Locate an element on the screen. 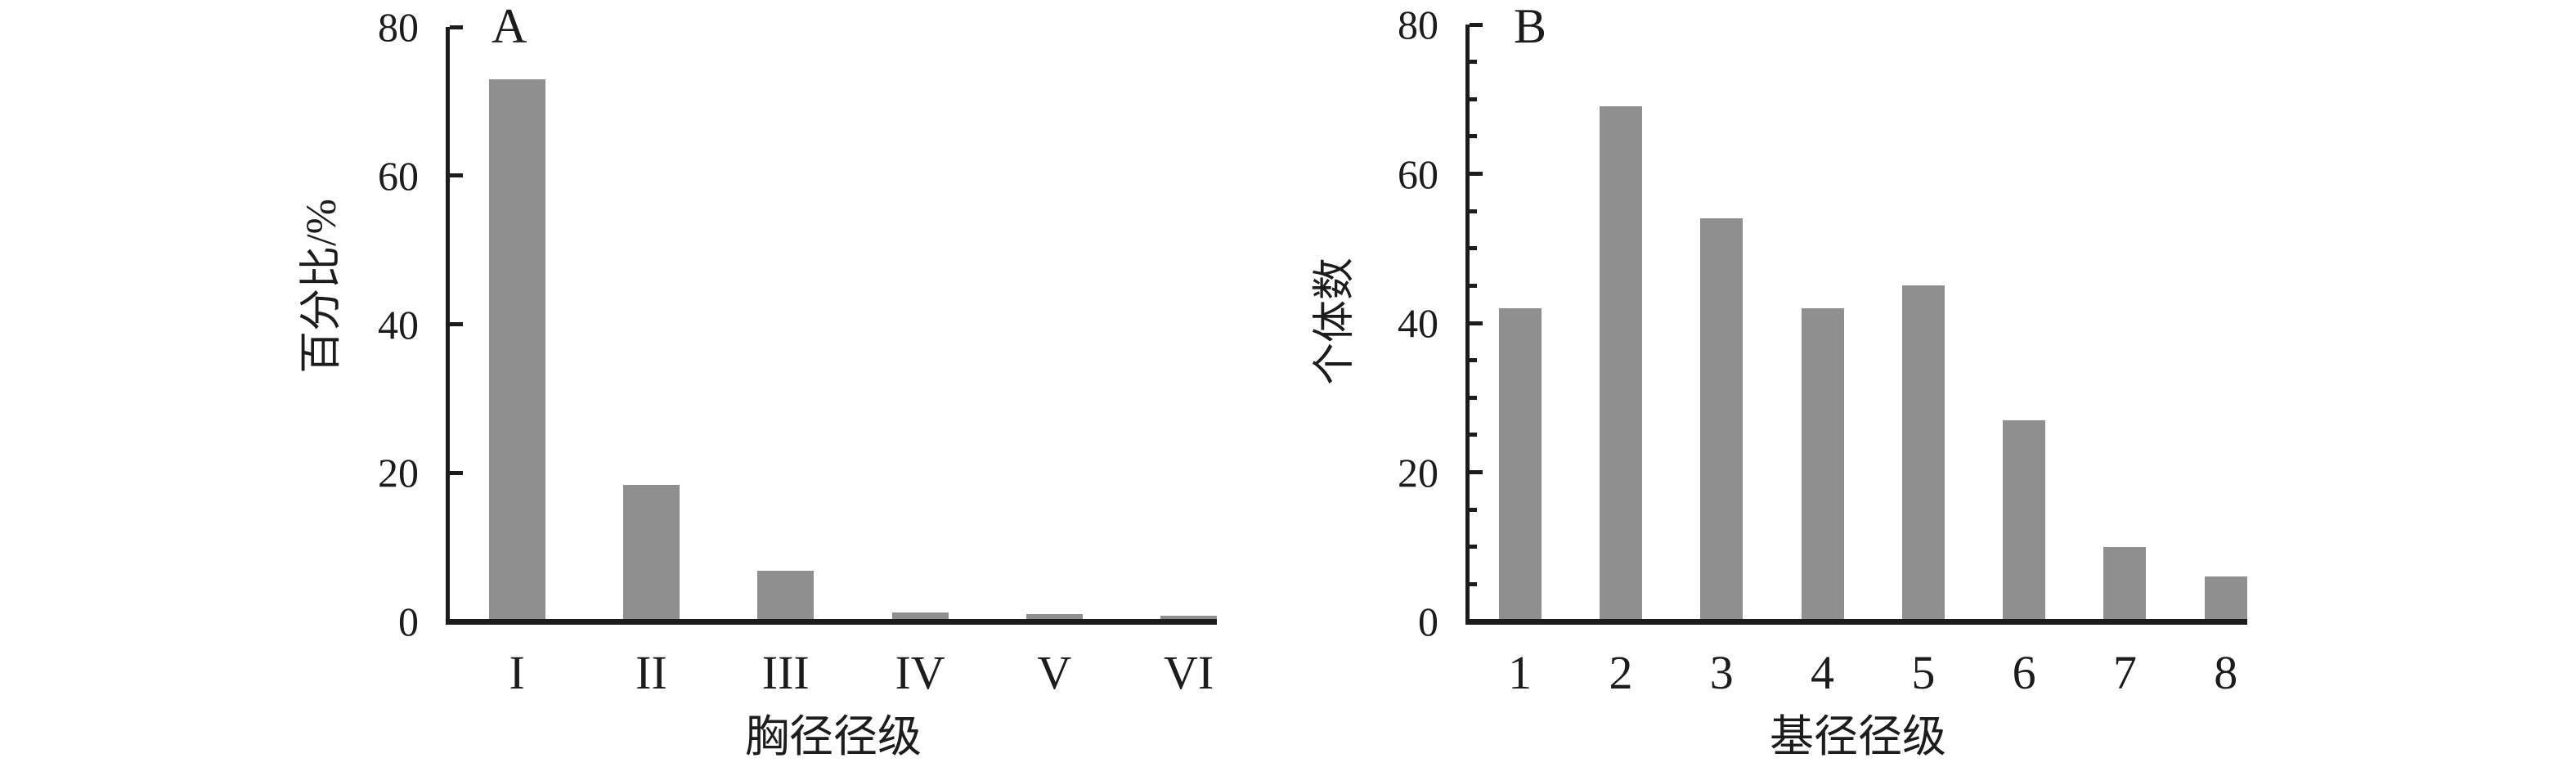 This screenshot has width=2576, height=767. x-category-label: 1 is located at coordinates (1520, 672).